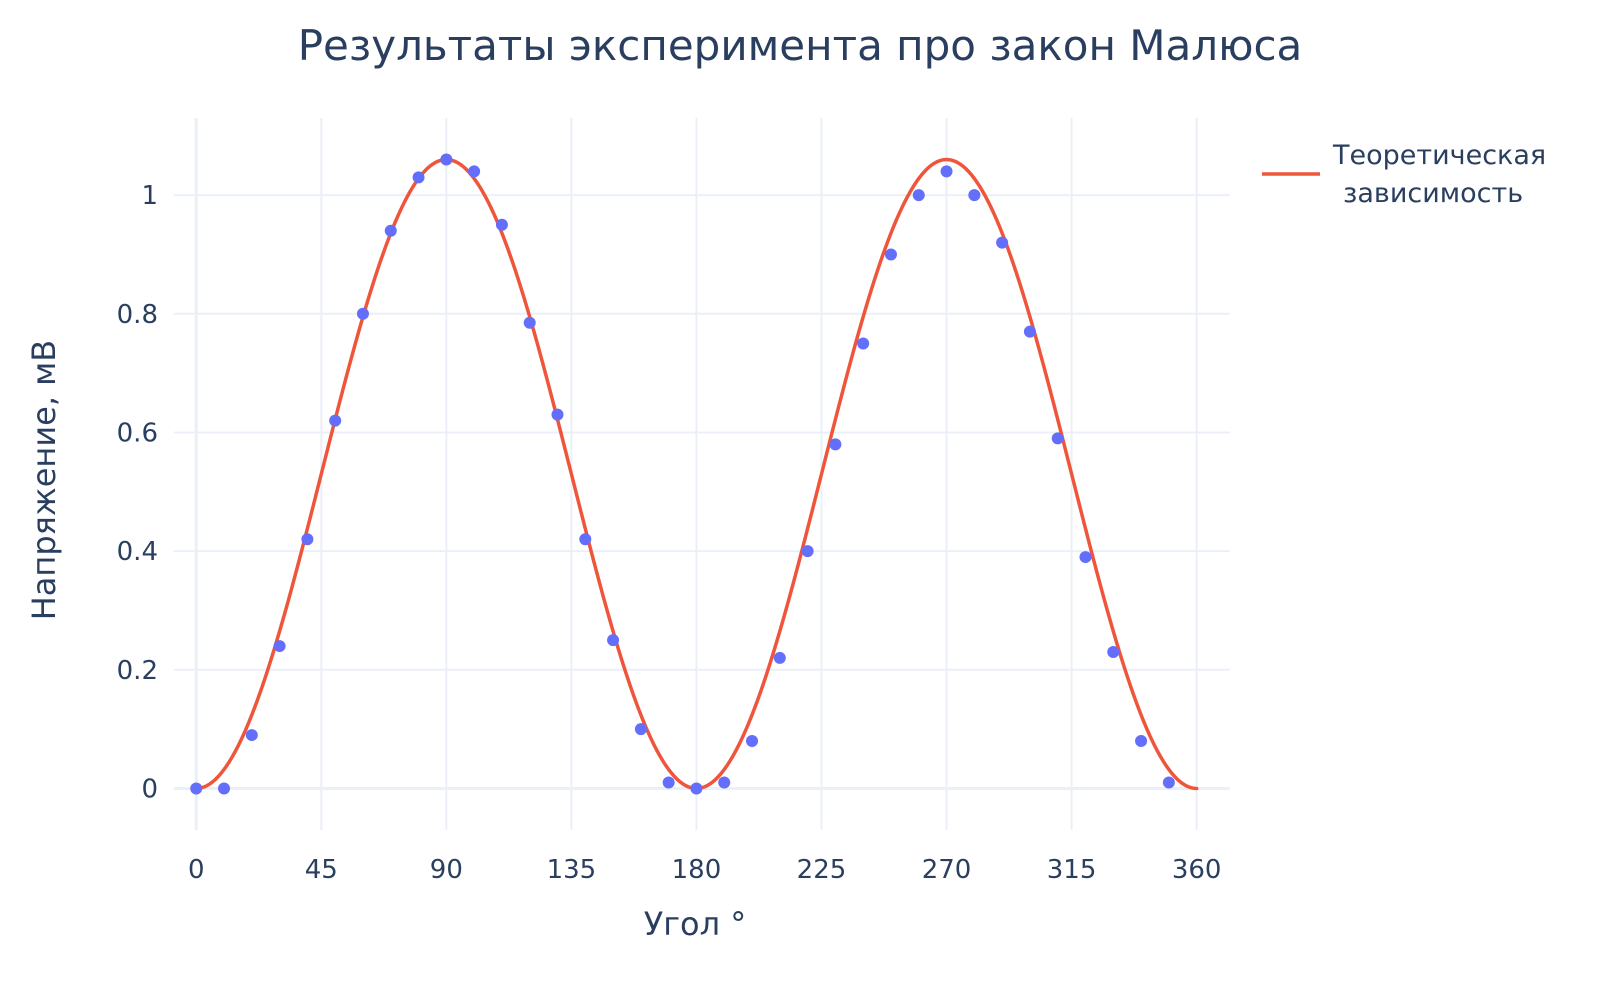  I want to click on y-tick-label: 0.6, so click(137, 433).